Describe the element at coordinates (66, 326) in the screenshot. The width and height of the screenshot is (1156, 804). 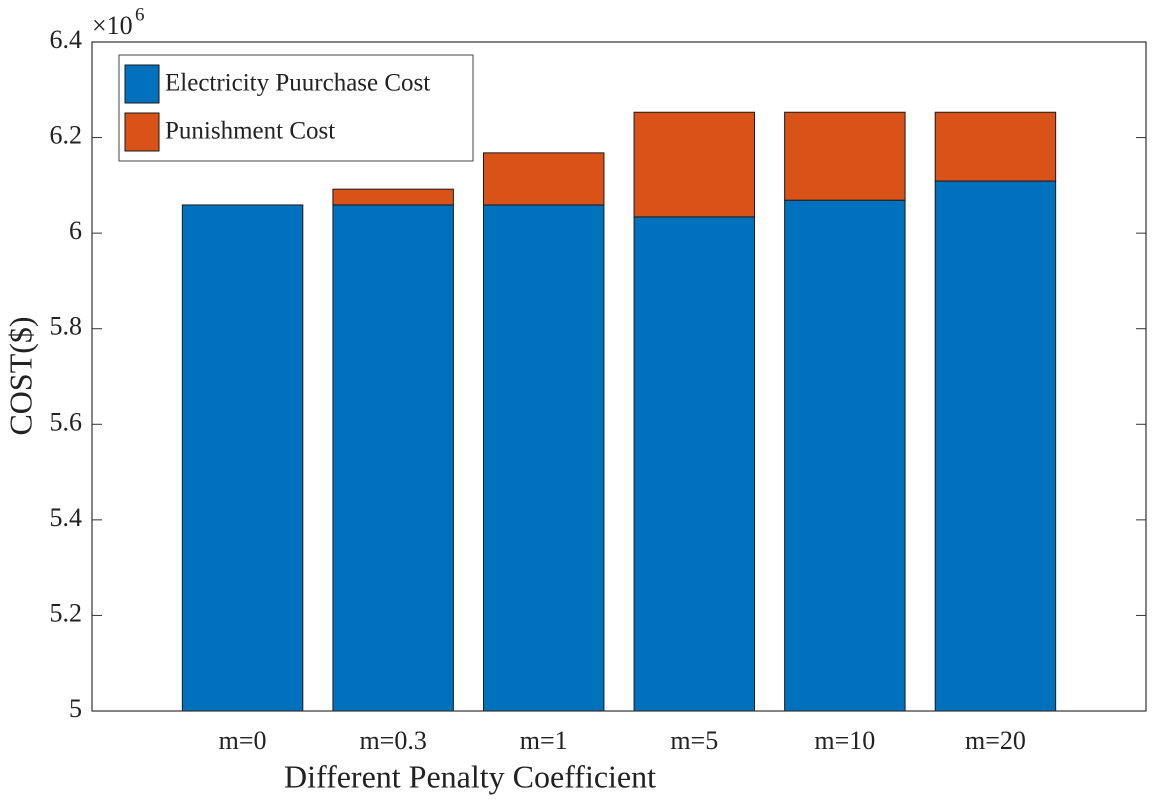
I see `y-tick-label: 5.8` at that location.